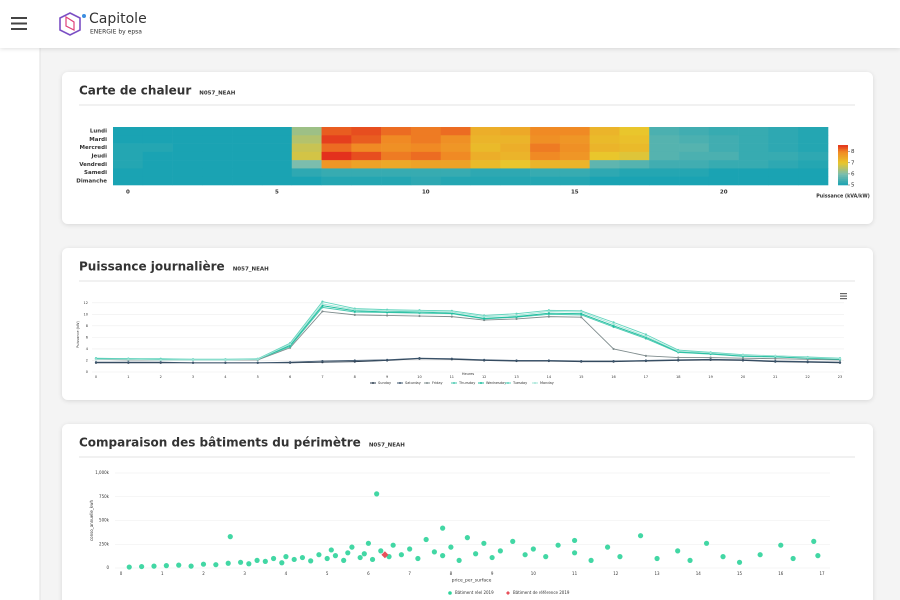 The image size is (900, 600). Describe the element at coordinates (451, 573) in the screenshot. I see `x-tick-label: 8` at that location.